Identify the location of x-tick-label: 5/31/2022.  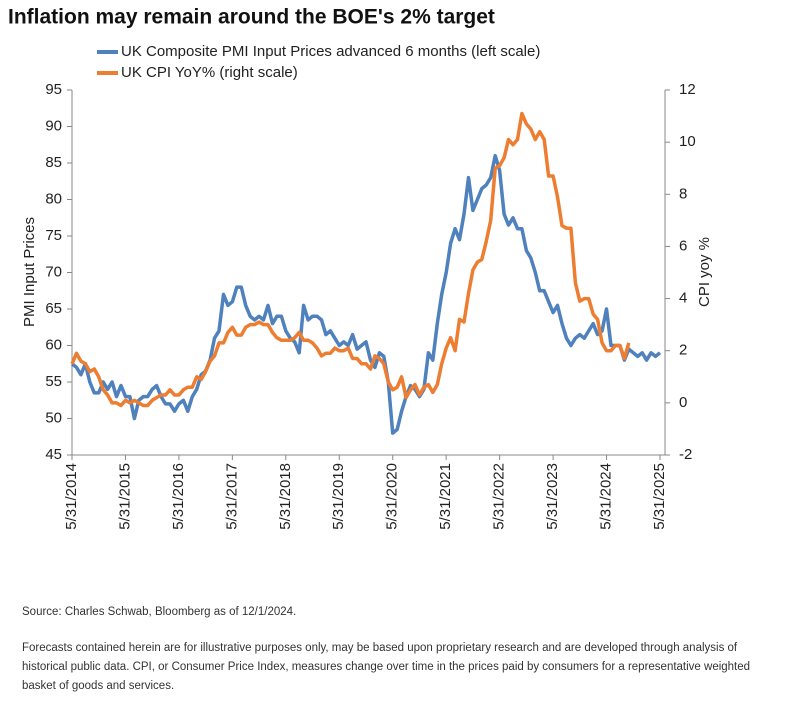
(499, 496).